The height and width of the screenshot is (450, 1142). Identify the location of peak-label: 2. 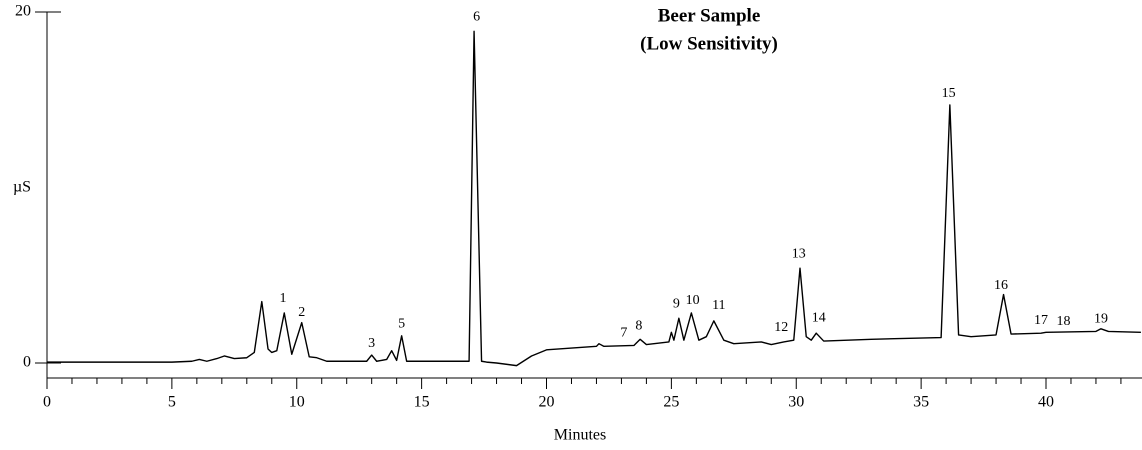
(301, 312).